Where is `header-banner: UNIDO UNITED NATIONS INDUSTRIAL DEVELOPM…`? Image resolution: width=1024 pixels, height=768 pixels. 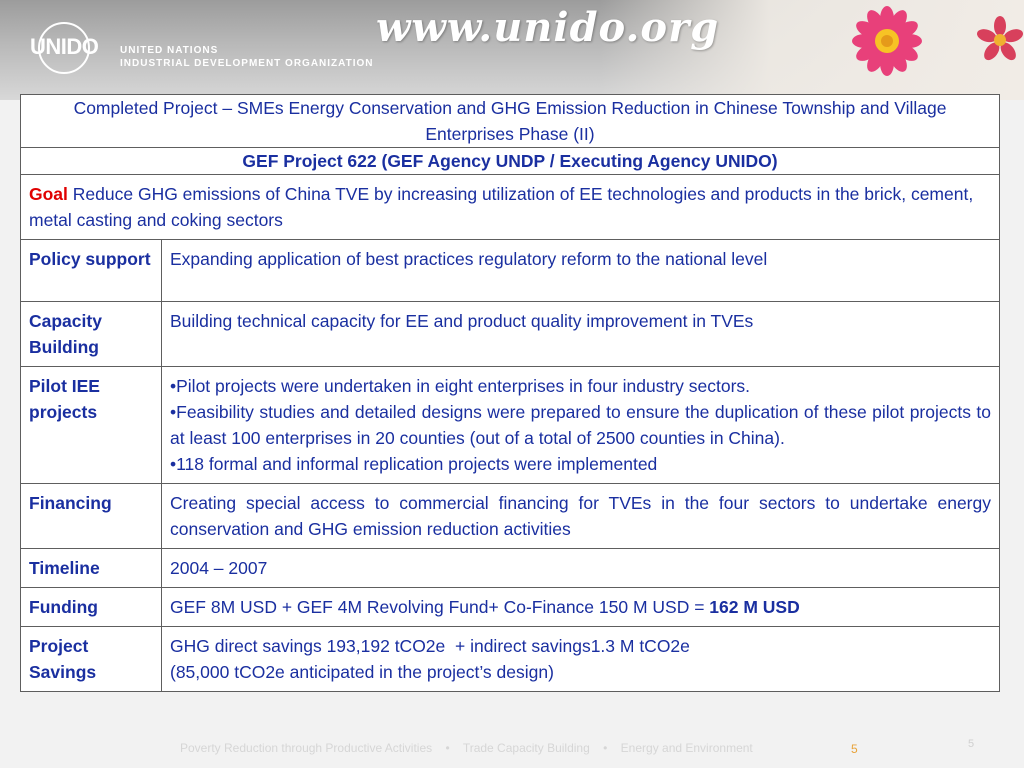
header-banner: UNIDO UNITED NATIONS INDUSTRIAL DEVELOPM… is located at coordinates (512, 50).